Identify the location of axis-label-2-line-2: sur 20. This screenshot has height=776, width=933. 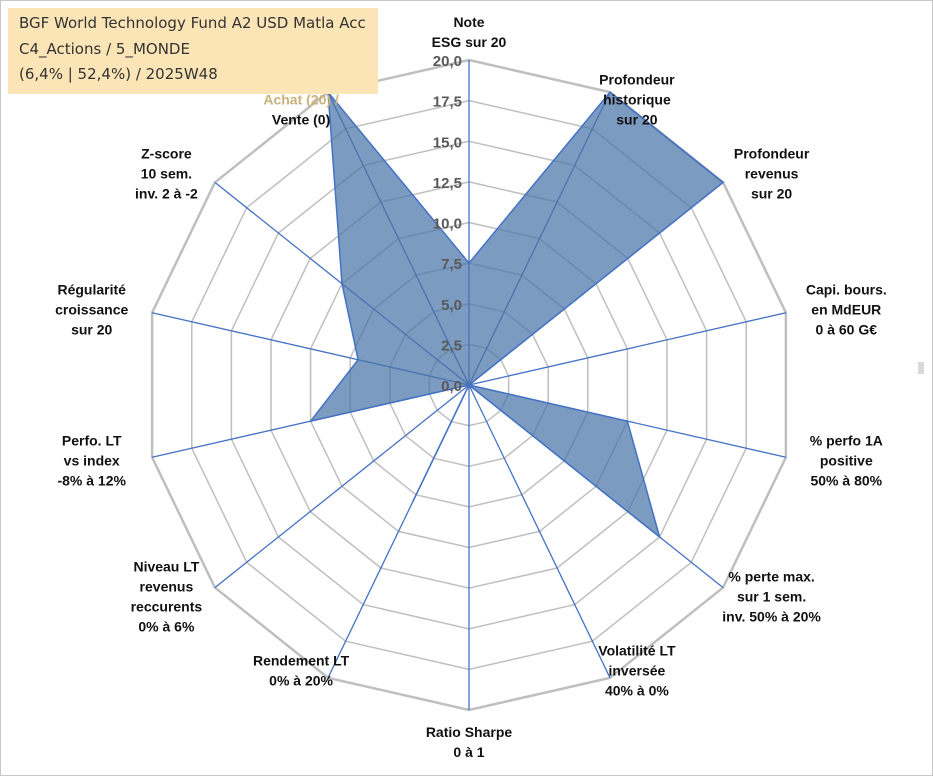
(771, 194).